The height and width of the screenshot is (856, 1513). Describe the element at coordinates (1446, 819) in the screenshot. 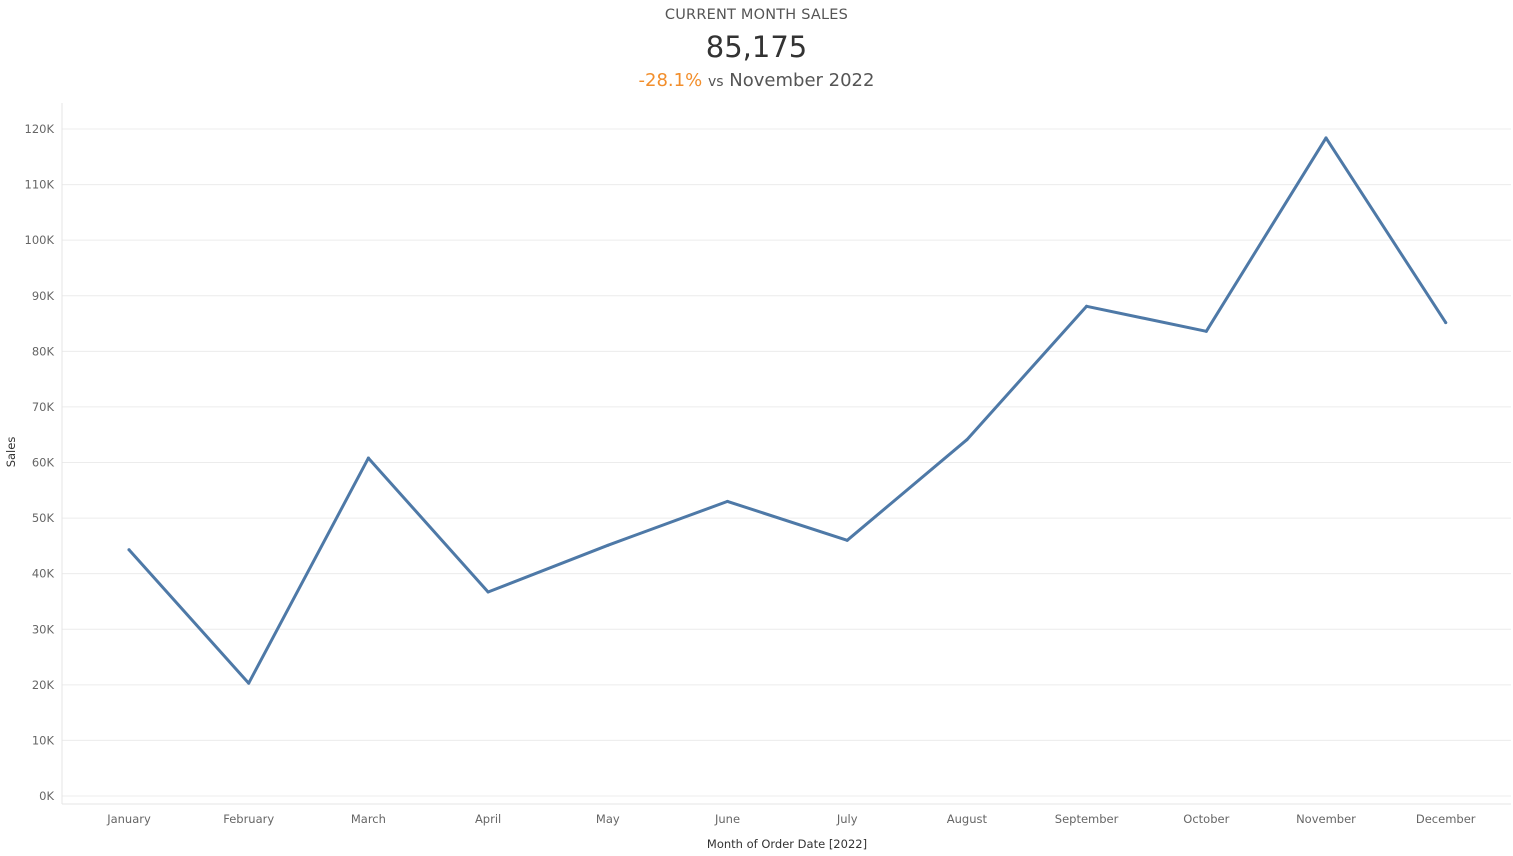

I see `x-tick-label: December` at that location.